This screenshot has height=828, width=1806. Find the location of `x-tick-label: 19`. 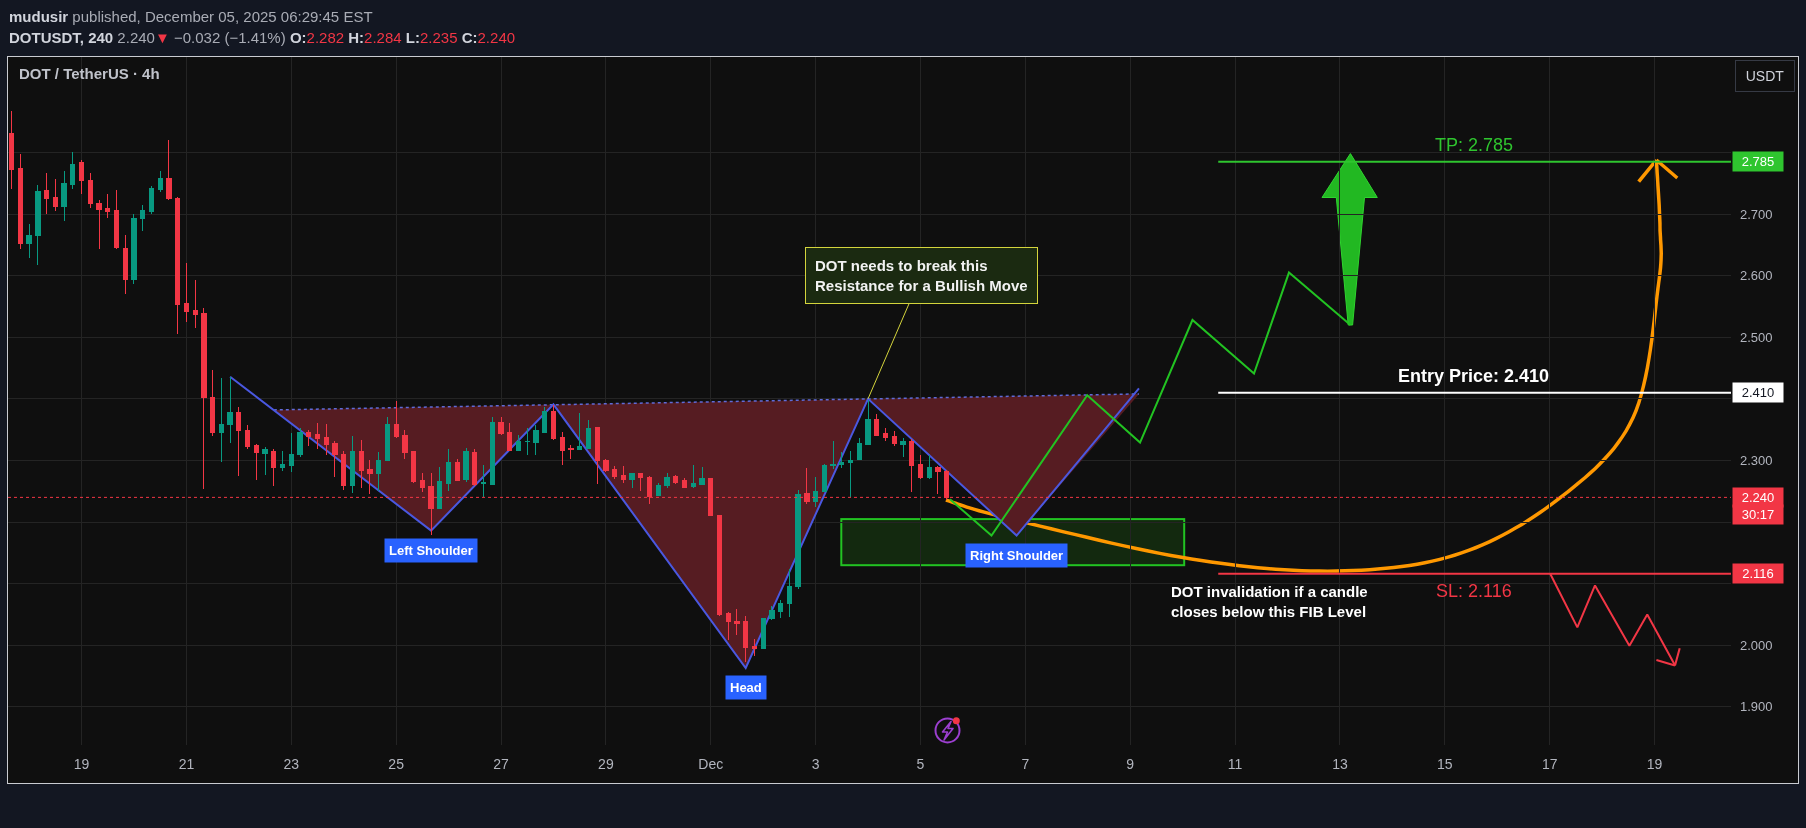

x-tick-label: 19 is located at coordinates (1654, 764).